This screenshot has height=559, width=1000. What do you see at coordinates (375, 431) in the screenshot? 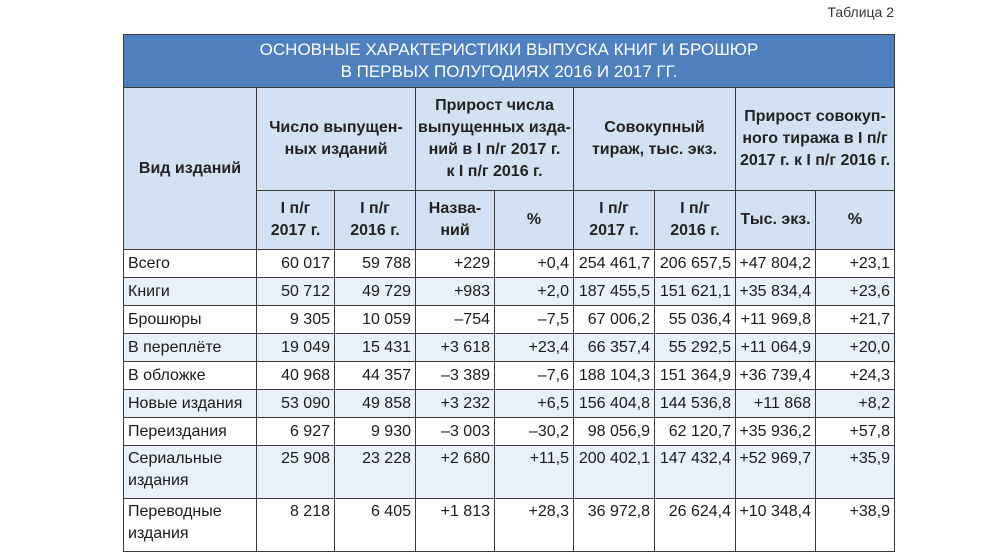
I see `cell-c2016: 9 930` at bounding box center [375, 431].